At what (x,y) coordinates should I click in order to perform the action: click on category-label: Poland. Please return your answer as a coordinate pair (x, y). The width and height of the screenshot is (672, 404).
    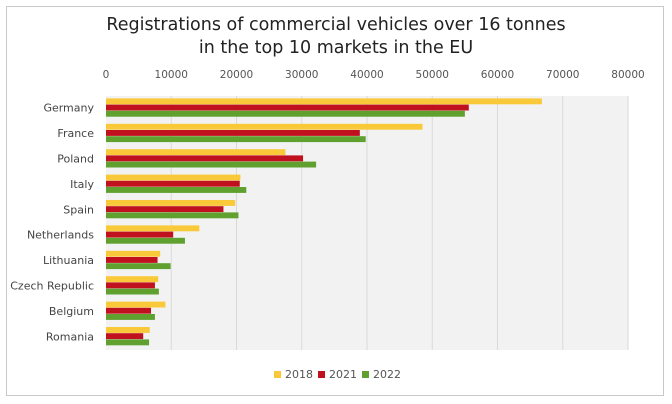
    Looking at the image, I should click on (75, 159).